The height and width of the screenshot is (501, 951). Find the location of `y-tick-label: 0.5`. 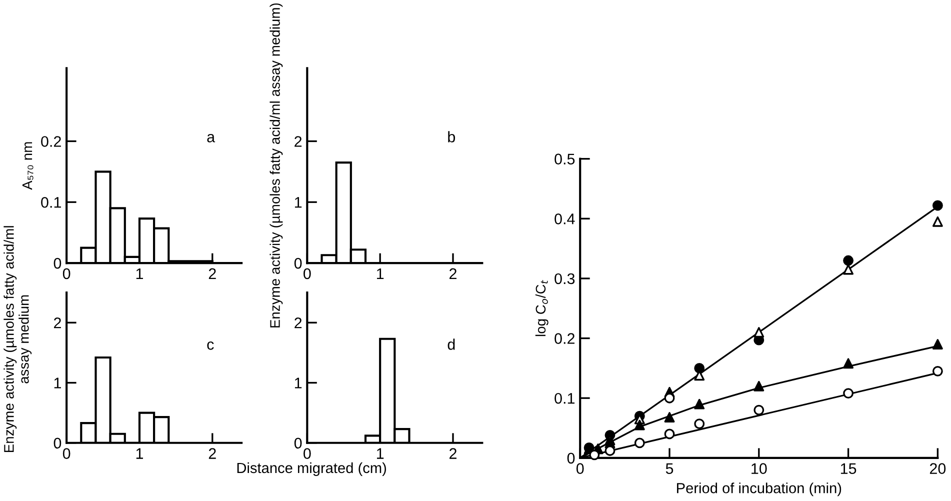

y-tick-label: 0.5 is located at coordinates (564, 159).